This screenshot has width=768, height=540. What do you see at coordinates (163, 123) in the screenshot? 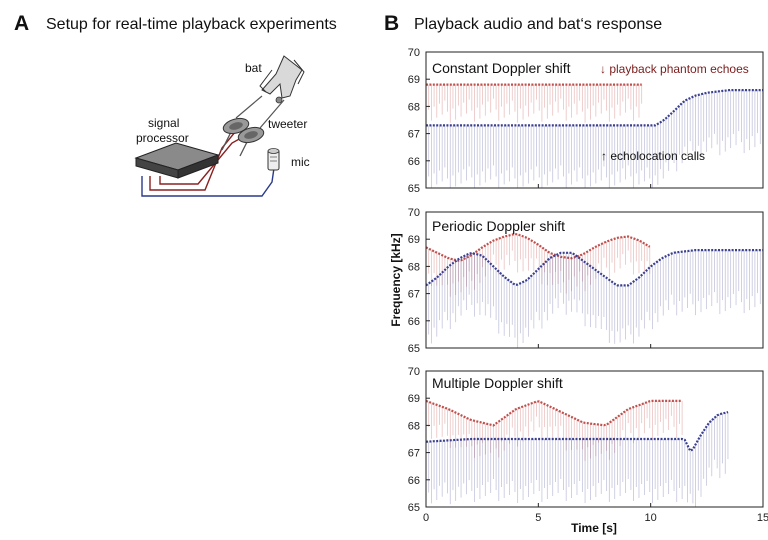
I see `signal-processor-label-1: signal` at bounding box center [163, 123].